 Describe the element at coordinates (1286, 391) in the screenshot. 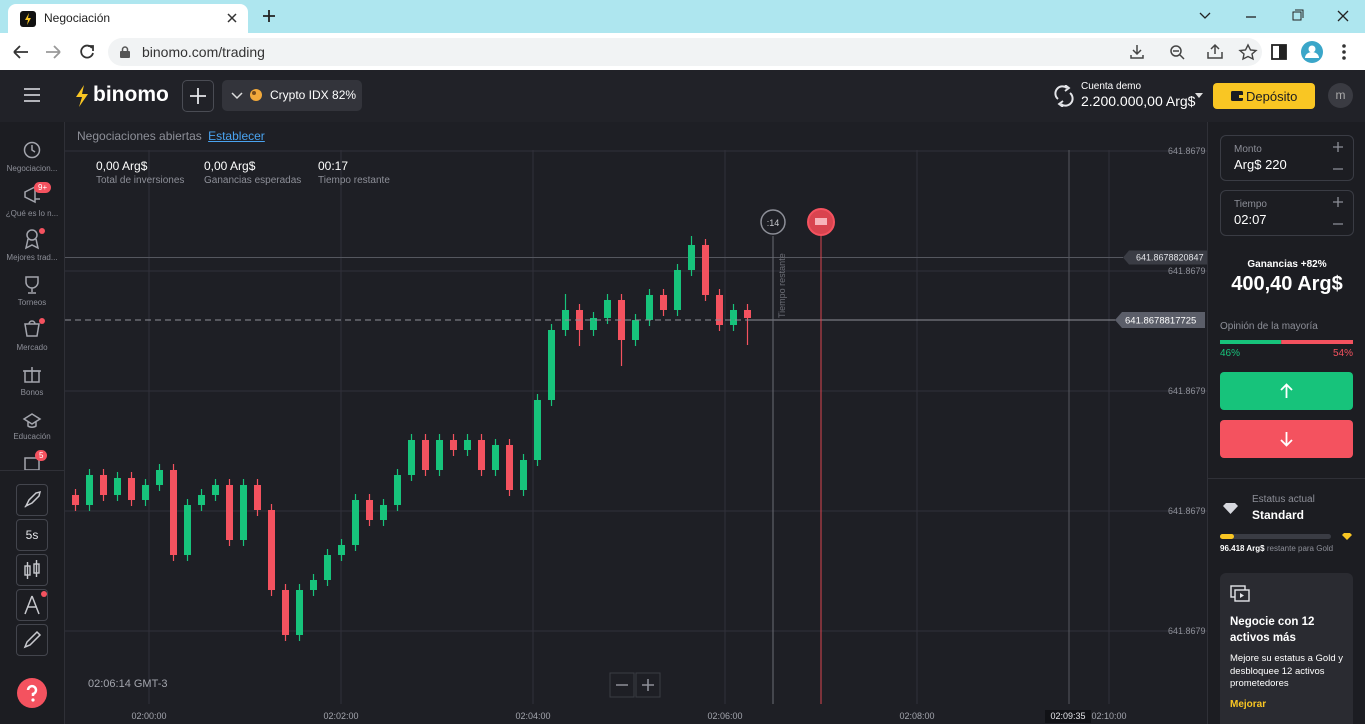

I see `up-button` at that location.